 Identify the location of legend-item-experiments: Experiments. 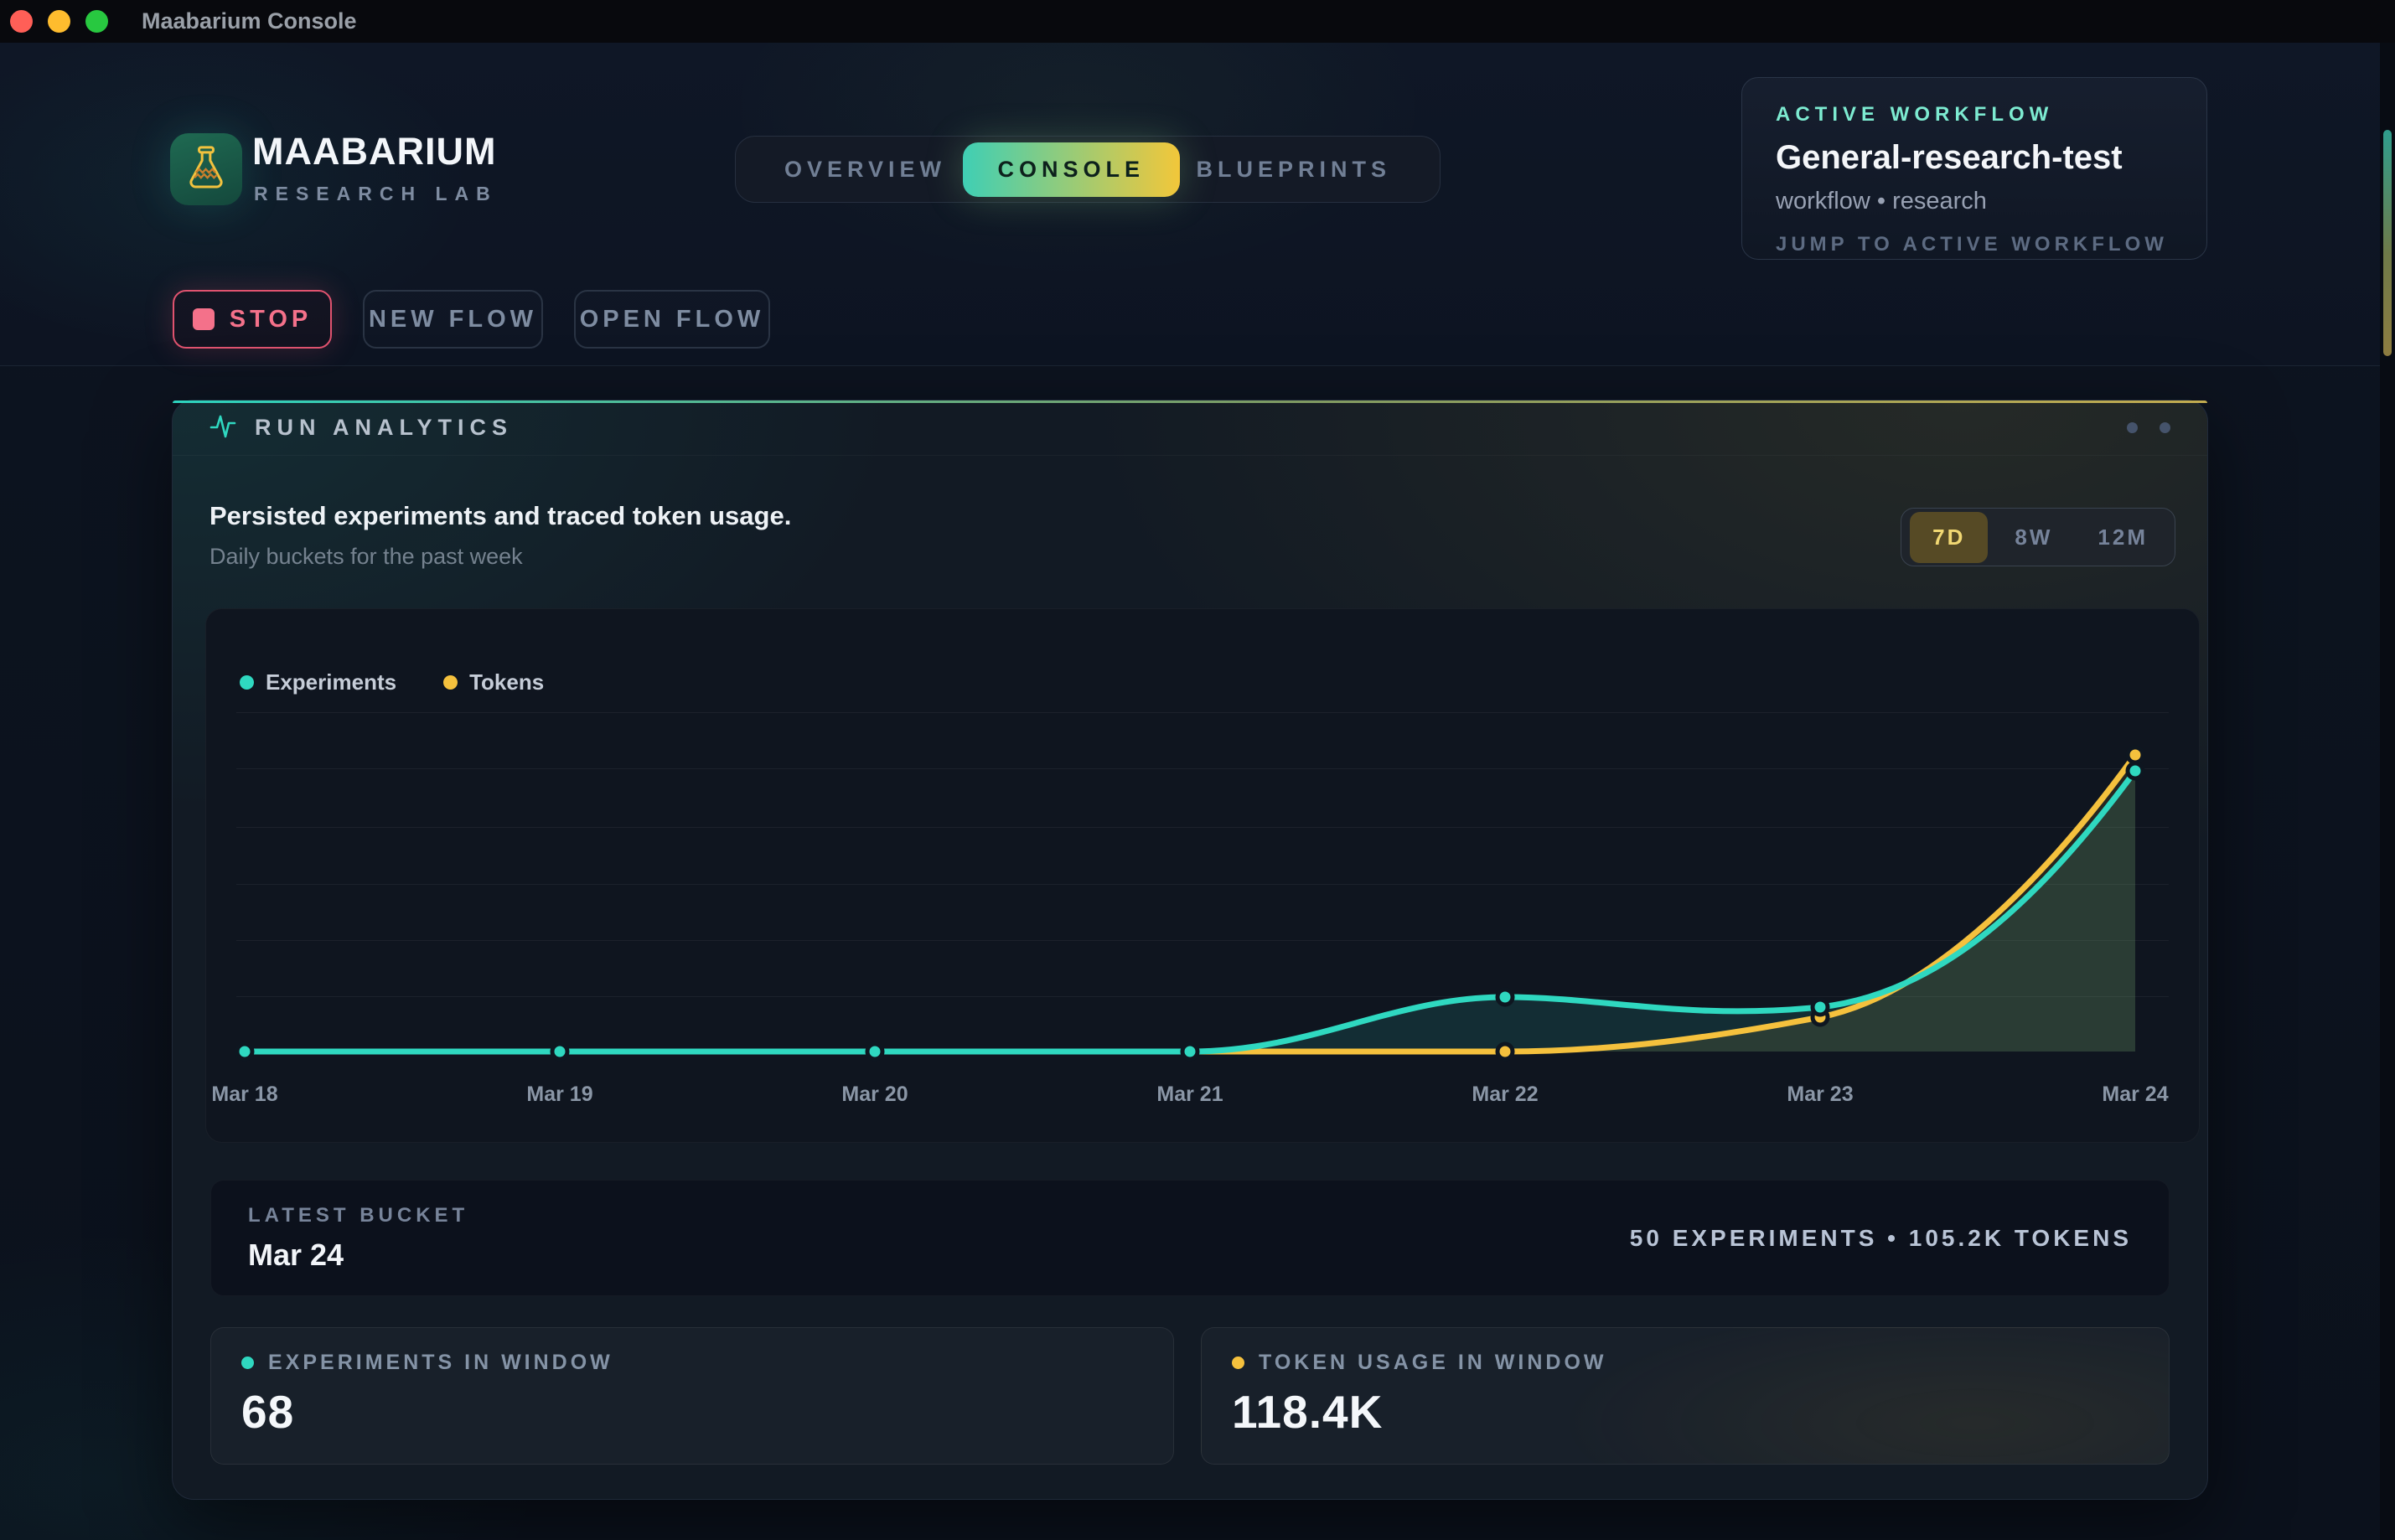
(318, 682).